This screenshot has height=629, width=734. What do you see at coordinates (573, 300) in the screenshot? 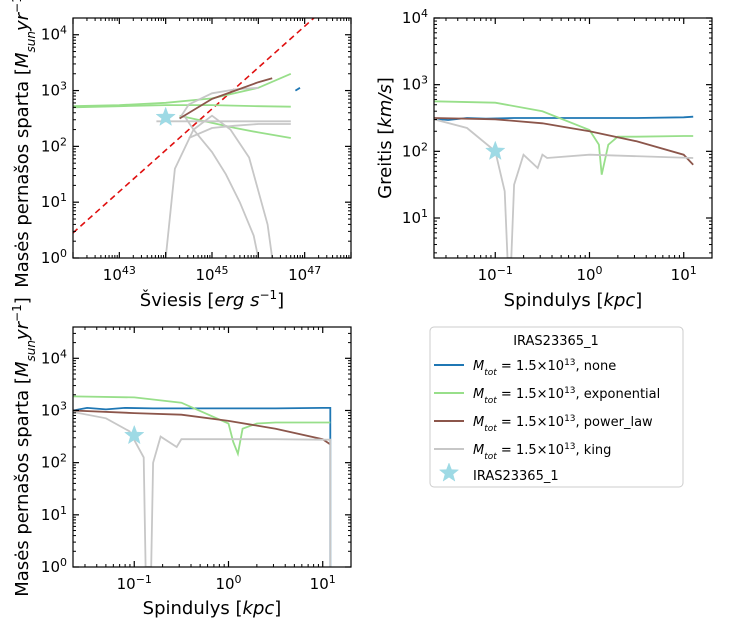
I see `xlabel-radius-top: Spindulys [kpc]` at bounding box center [573, 300].